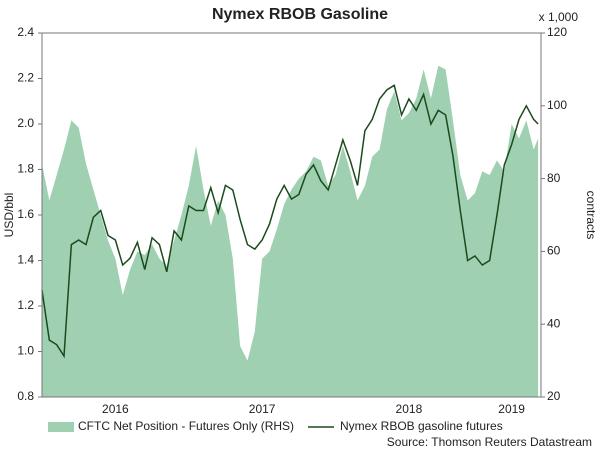 The height and width of the screenshot is (451, 600). What do you see at coordinates (25, 169) in the screenshot?
I see `y-tick-label: 1.8` at bounding box center [25, 169].